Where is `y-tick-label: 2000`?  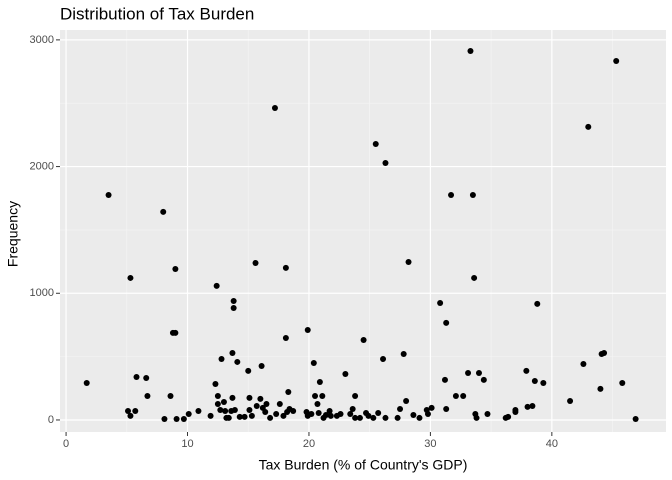 y-tick-label: 2000 is located at coordinates (42, 166).